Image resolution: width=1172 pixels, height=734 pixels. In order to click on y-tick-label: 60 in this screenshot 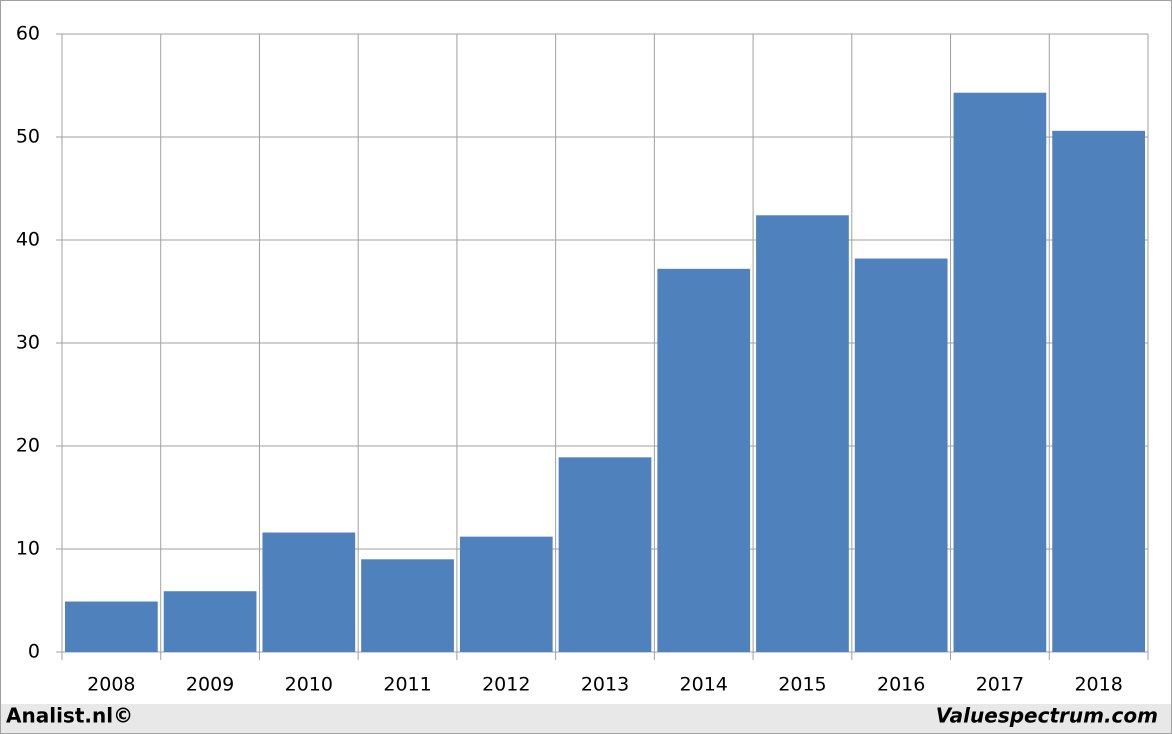, I will do `click(28, 34)`.